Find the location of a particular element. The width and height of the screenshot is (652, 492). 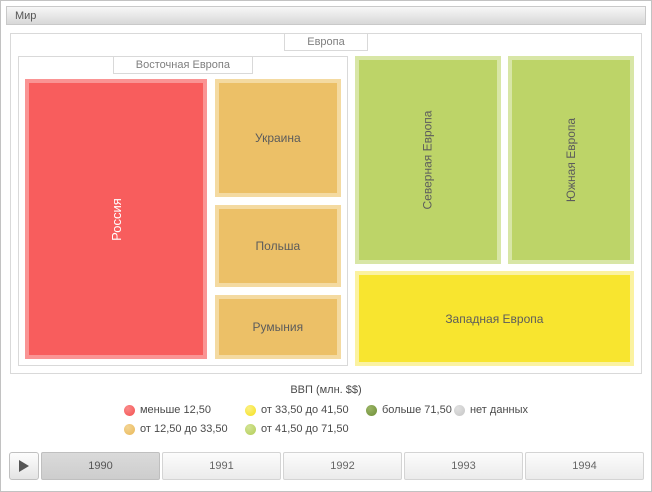

legend-label: от 33,50 до 41,50 is located at coordinates (304, 410).